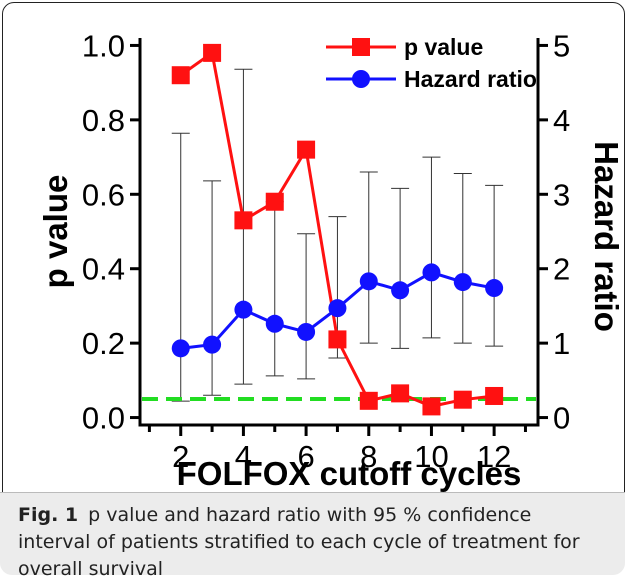 Image resolution: width=629 pixels, height=583 pixels. Describe the element at coordinates (349, 473) in the screenshot. I see `x-axis-title: FOLFOX cutoff cycles` at that location.